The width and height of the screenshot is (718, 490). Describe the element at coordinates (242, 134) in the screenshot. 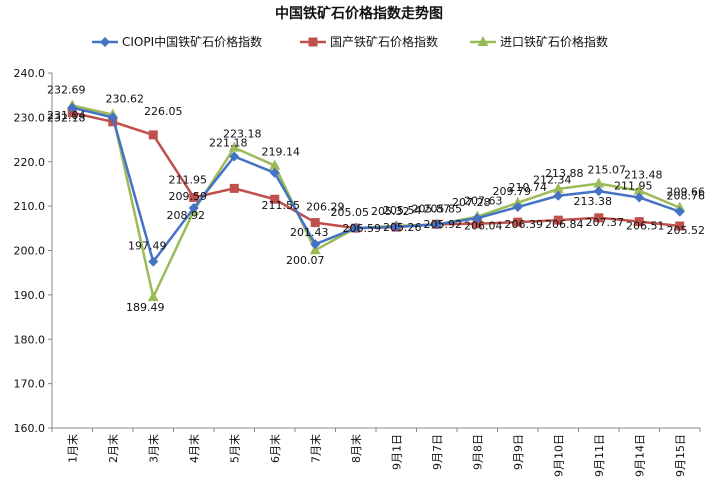

I see `data-label: 223.18` at that location.